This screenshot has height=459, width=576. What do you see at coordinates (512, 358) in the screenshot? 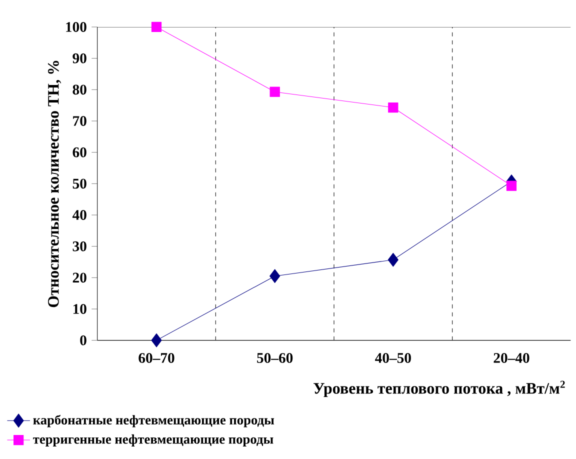
I see `x-tick-label: 20–40` at bounding box center [512, 358].